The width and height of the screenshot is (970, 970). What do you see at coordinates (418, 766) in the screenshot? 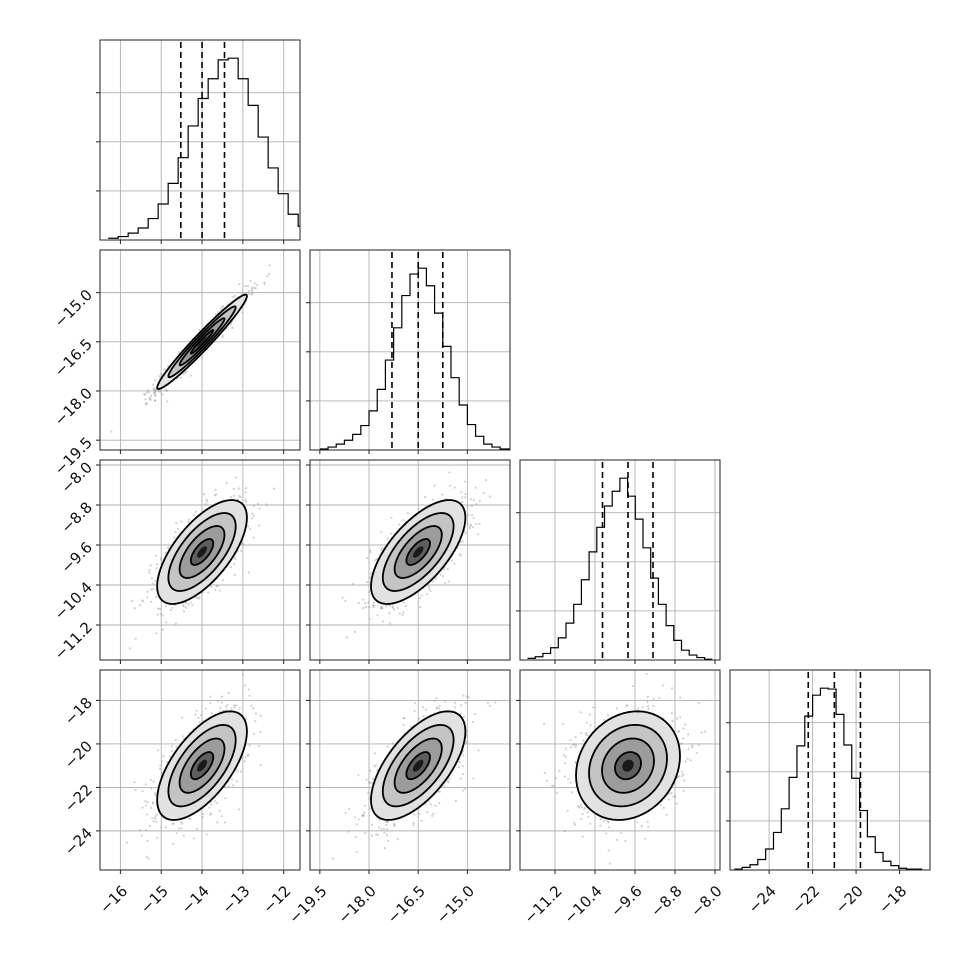
I see `contour-0.5-sigma` at bounding box center [418, 766].